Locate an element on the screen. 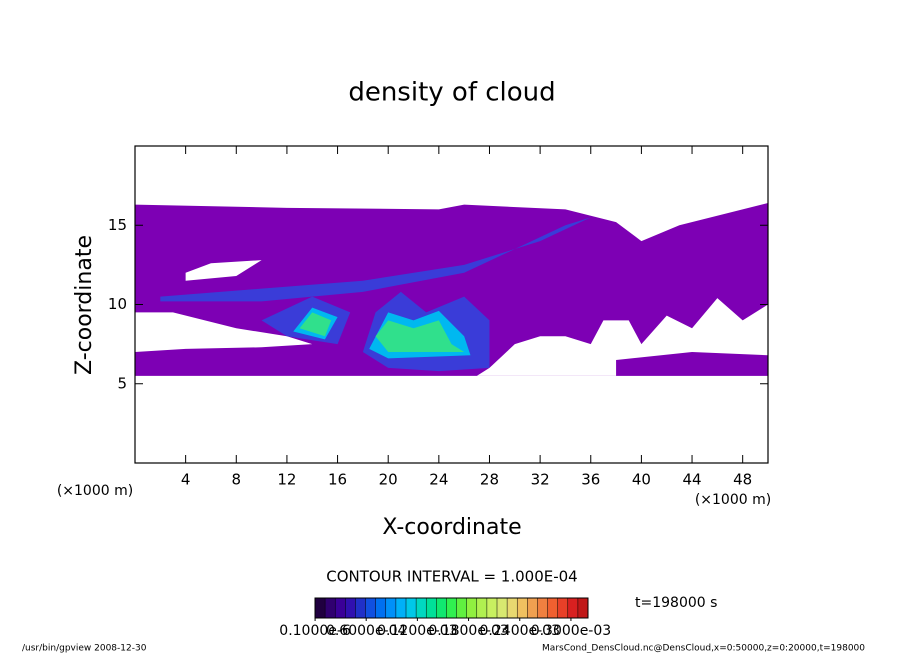 The width and height of the screenshot is (904, 654). colorbar-label: 0.3000e-03 is located at coordinates (571, 631).